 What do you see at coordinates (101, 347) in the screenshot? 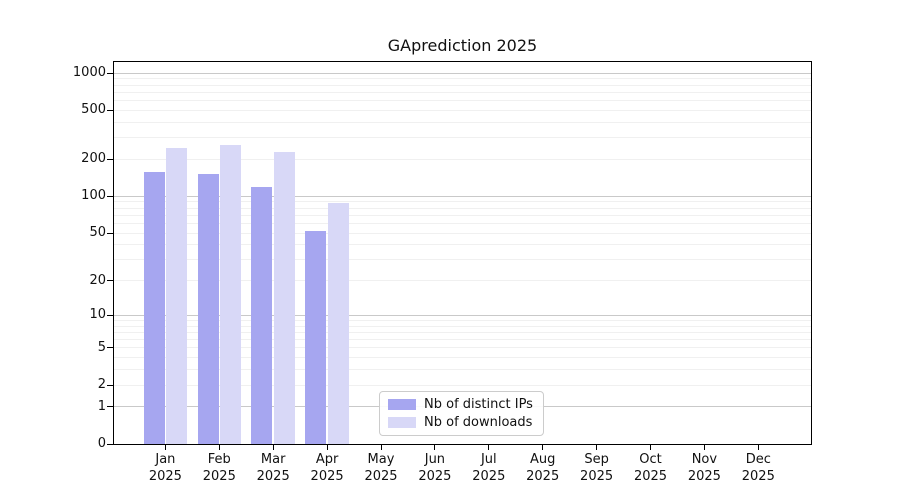
I see `y-tick-label: 5` at bounding box center [101, 347].